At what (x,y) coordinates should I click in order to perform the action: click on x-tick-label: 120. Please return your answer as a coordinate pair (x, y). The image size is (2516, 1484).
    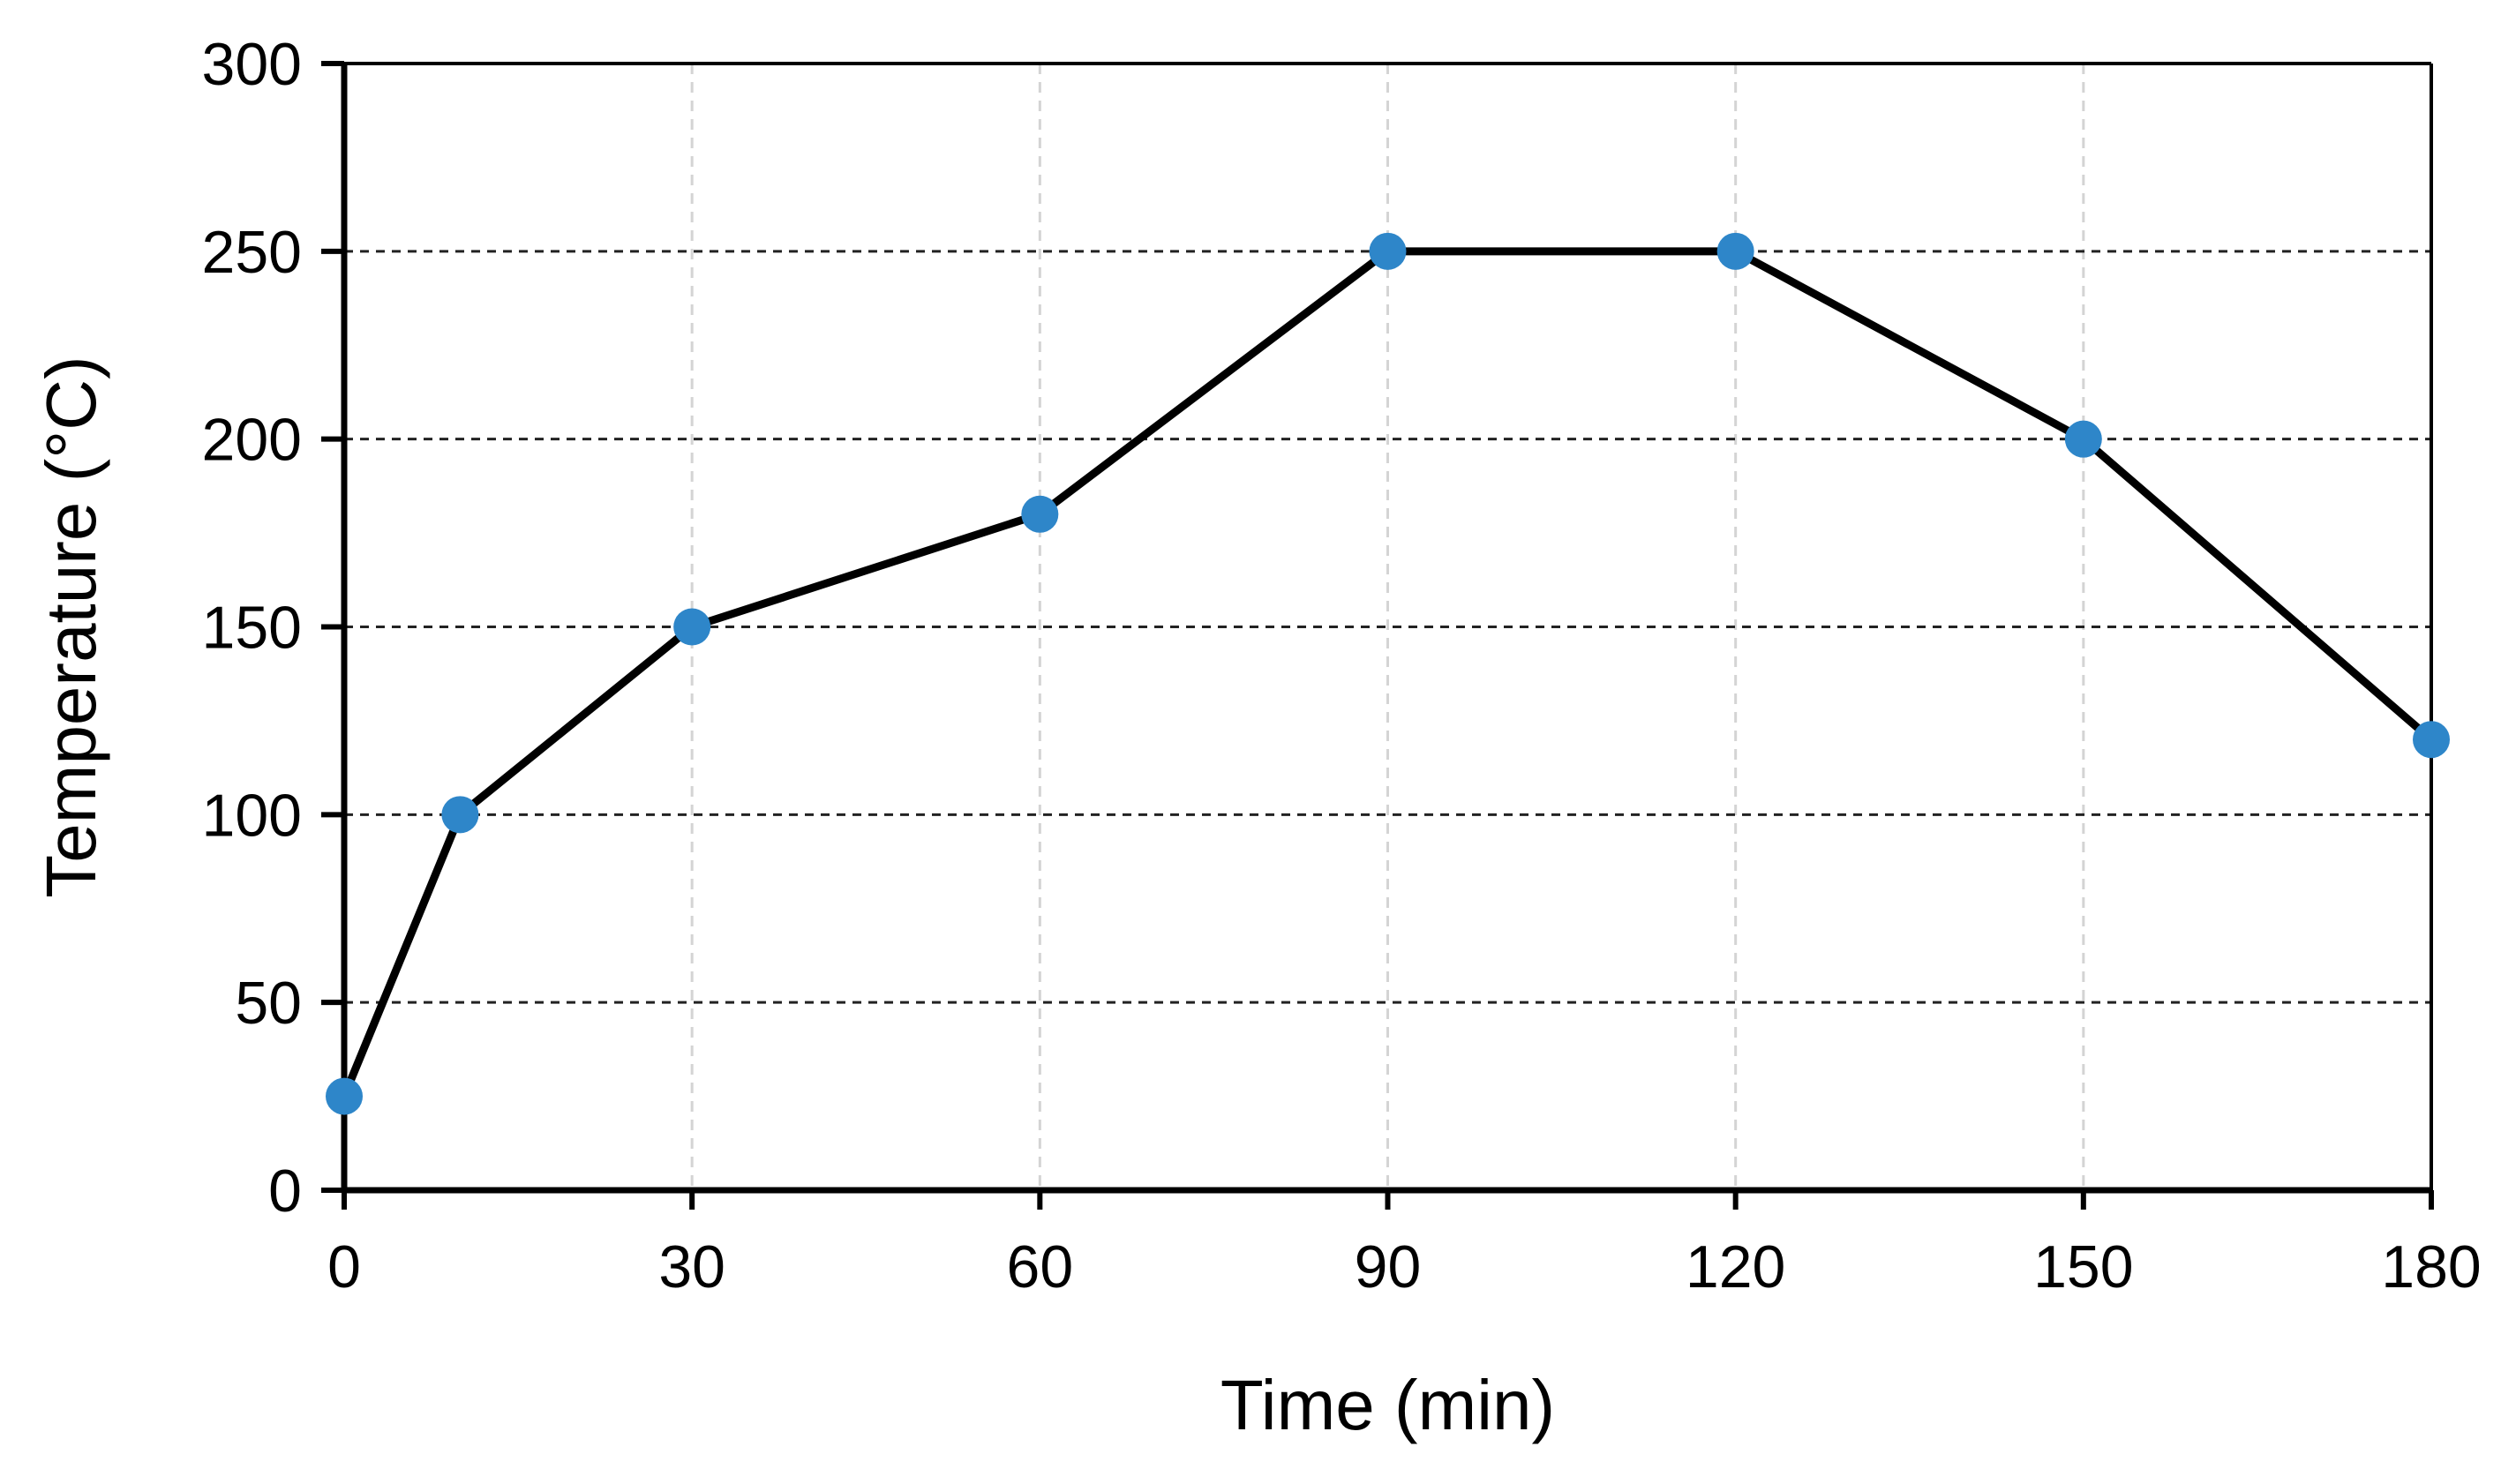
    Looking at the image, I should click on (1736, 1266).